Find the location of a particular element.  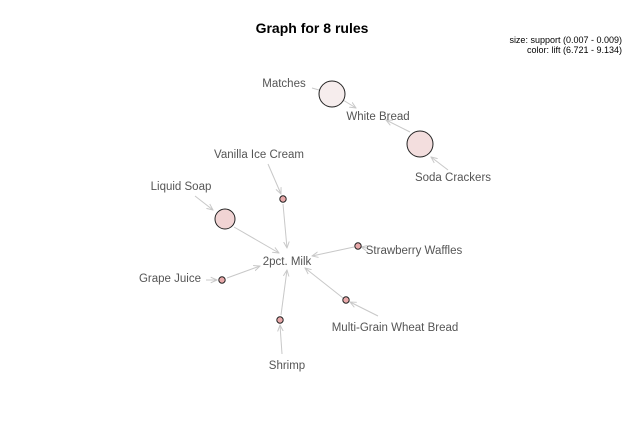

edge-rule-waffles-to-milk is located at coordinates (333, 251).